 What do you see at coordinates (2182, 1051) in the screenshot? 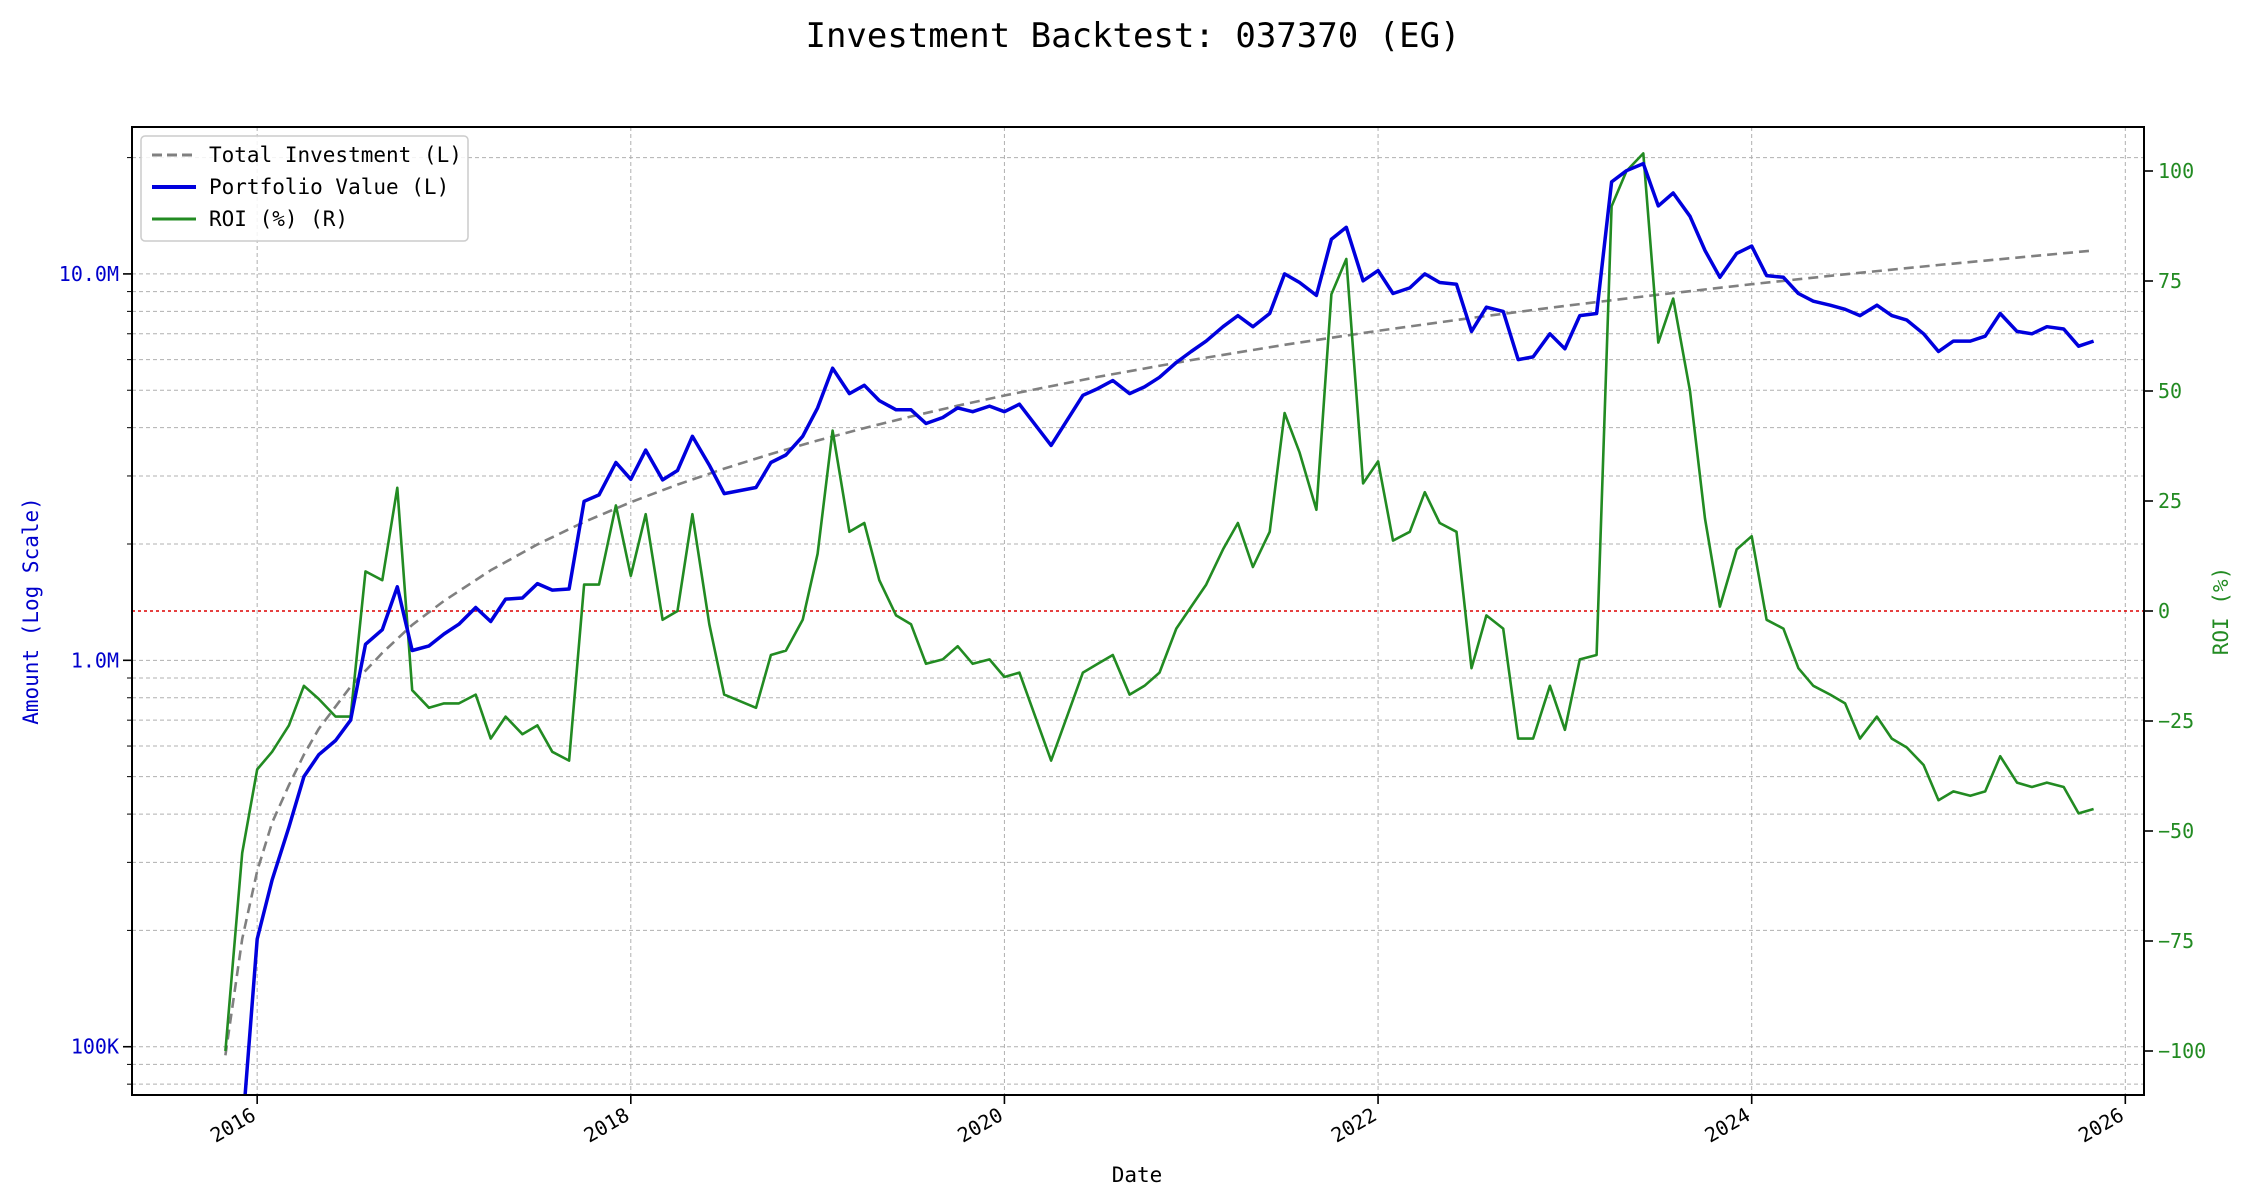
I see `right-tick-label--100: −100` at bounding box center [2182, 1051].